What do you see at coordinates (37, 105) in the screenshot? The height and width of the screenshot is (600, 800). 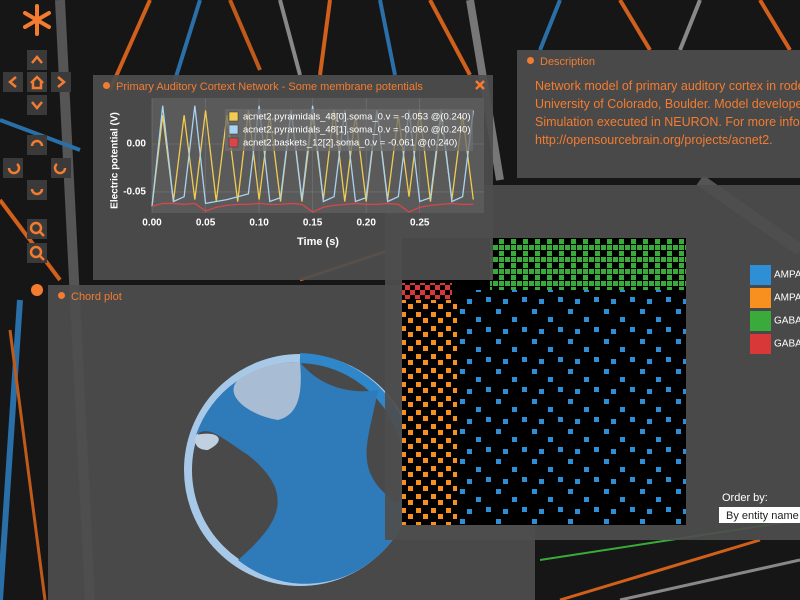 I see `pan-down-button` at bounding box center [37, 105].